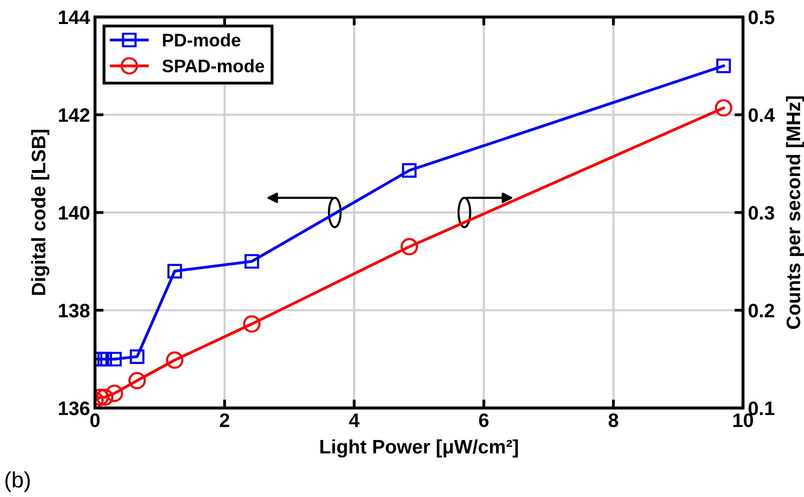 The image size is (804, 497). Describe the element at coordinates (40, 212) in the screenshot. I see `y-axis-title: Digital code [LSB]` at that location.